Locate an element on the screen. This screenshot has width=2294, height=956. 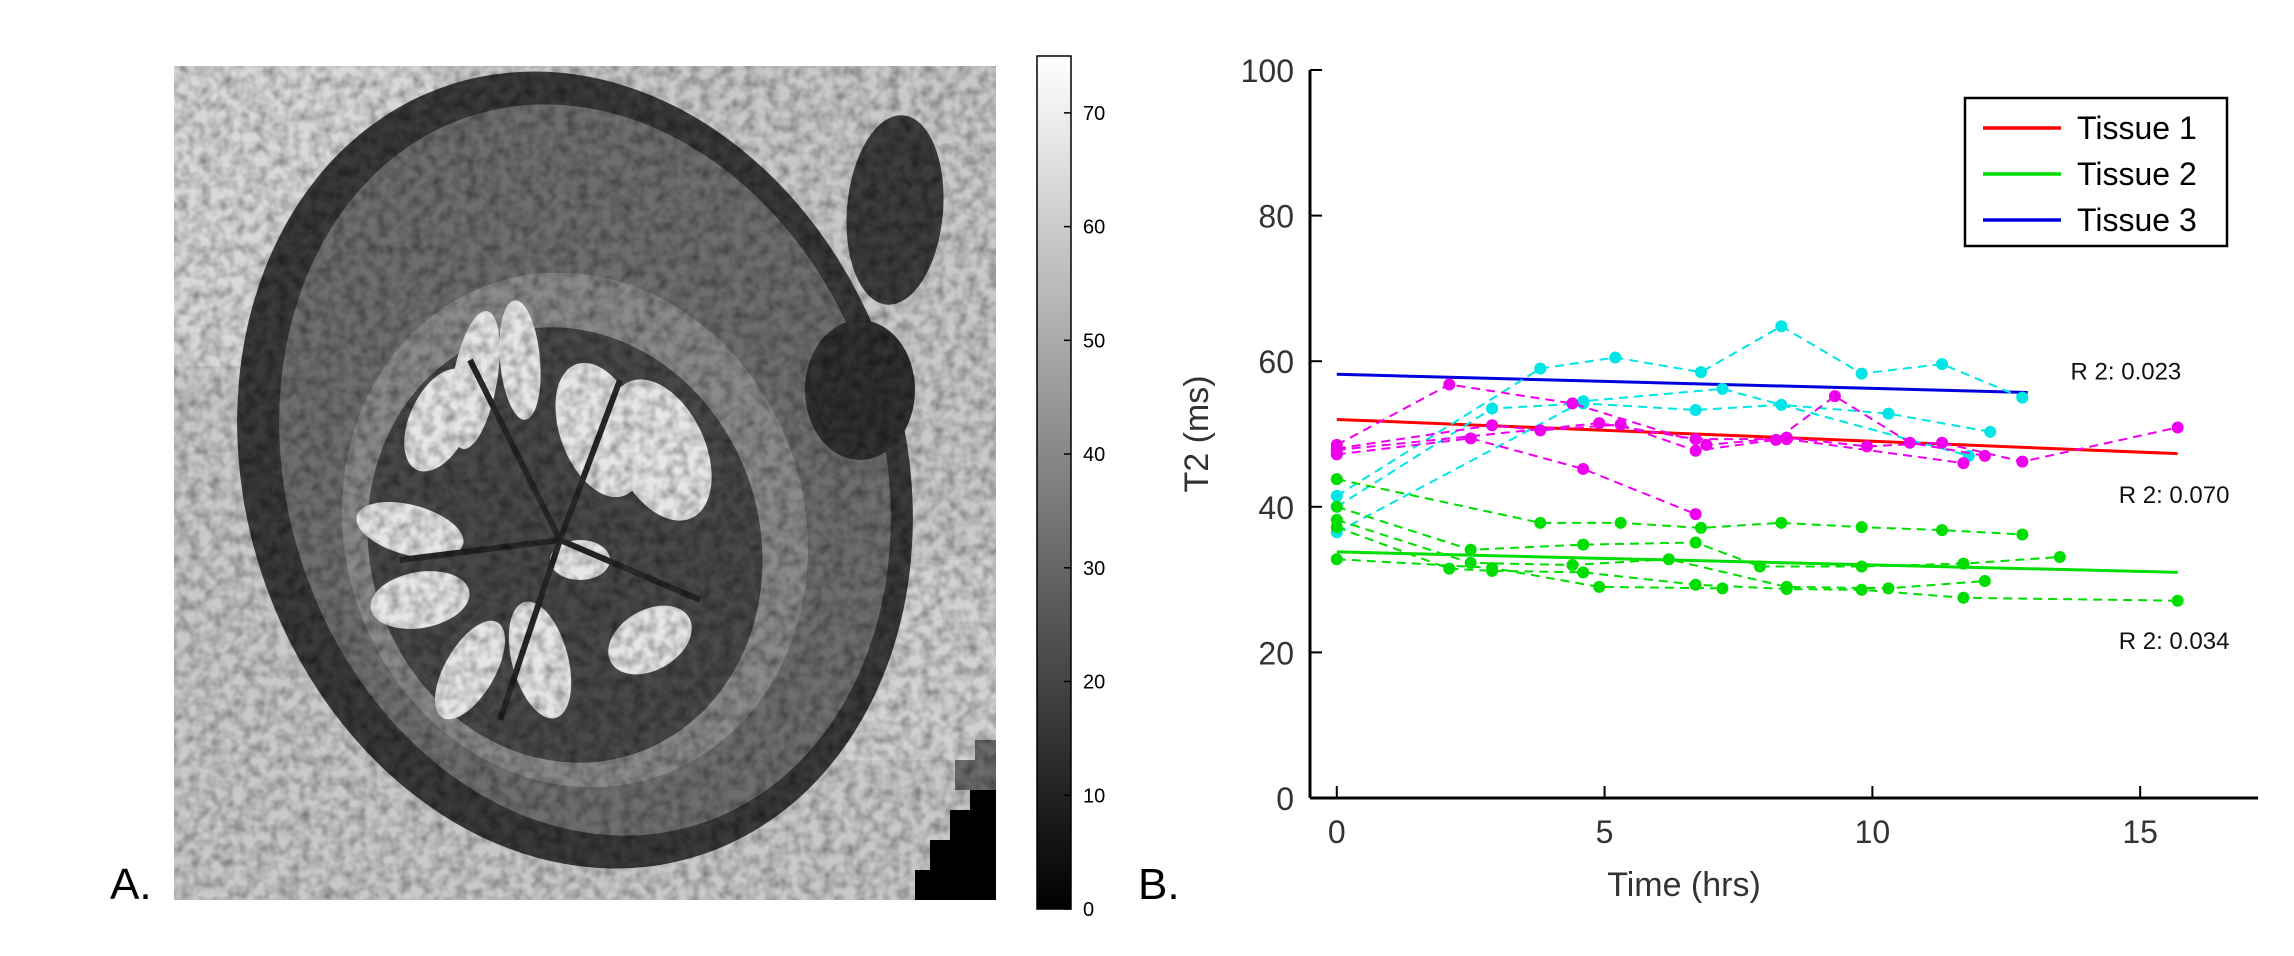
colorbar-tick-label: 10 is located at coordinates (1094, 796).